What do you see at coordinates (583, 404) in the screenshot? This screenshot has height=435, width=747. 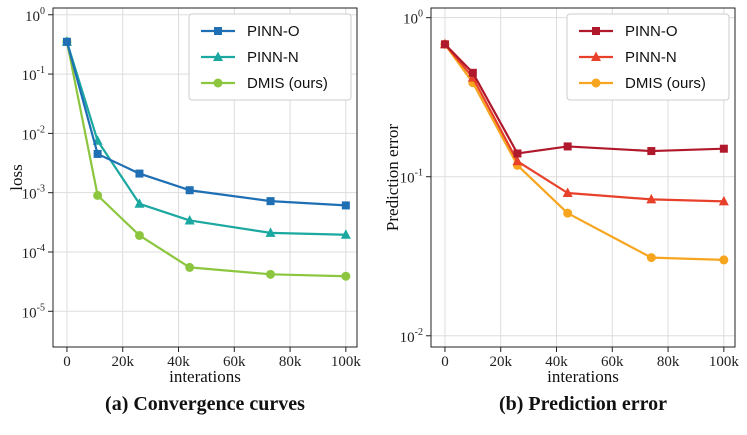 I see `panel-caption: (b) Prediction error` at bounding box center [583, 404].